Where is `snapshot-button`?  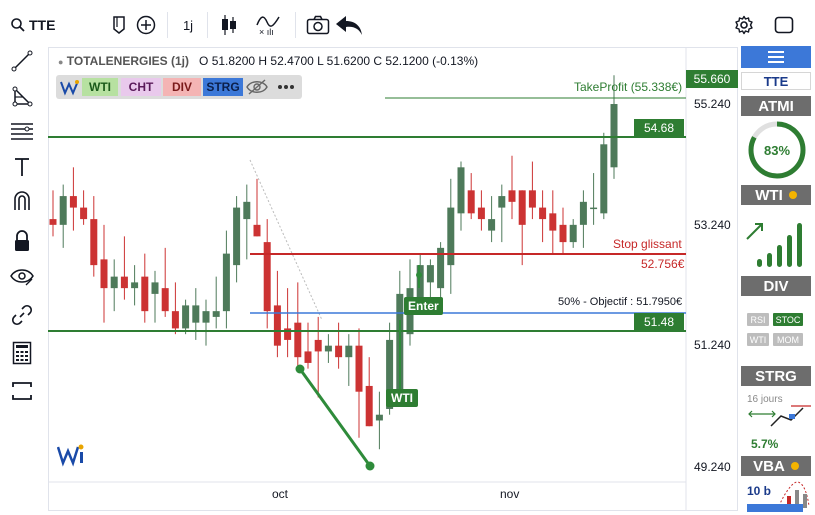
snapshot-button is located at coordinates (318, 25).